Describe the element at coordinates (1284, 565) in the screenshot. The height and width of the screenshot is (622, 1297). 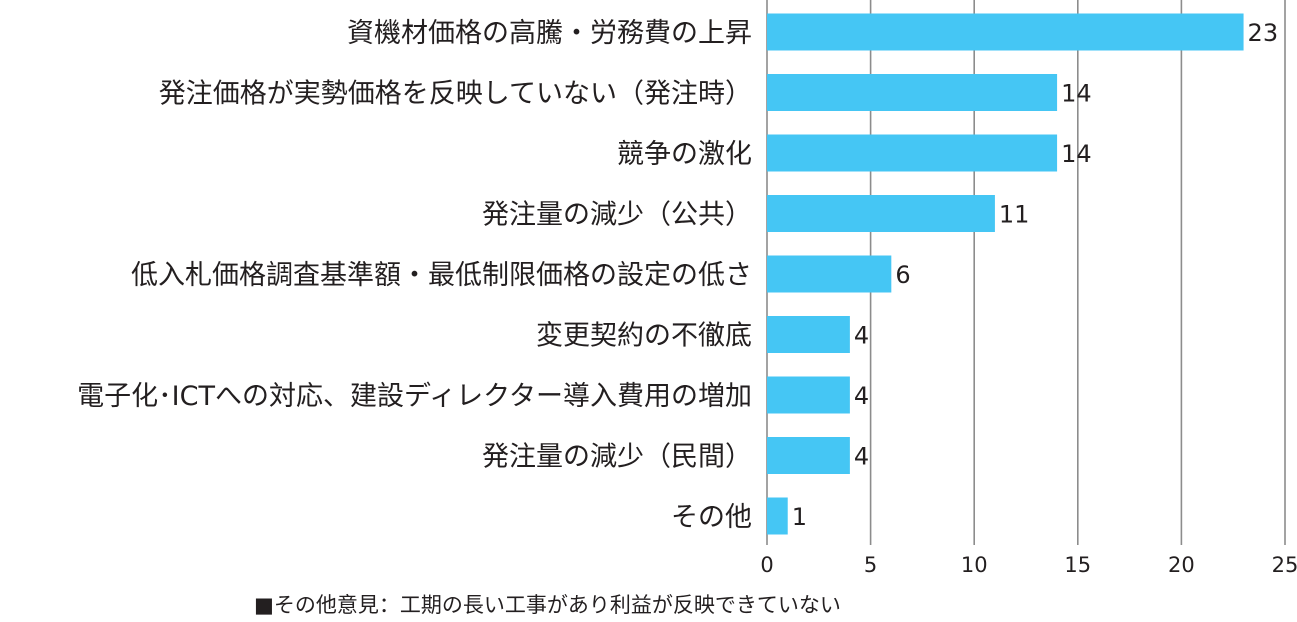
I see `x-tick-label: 25` at that location.